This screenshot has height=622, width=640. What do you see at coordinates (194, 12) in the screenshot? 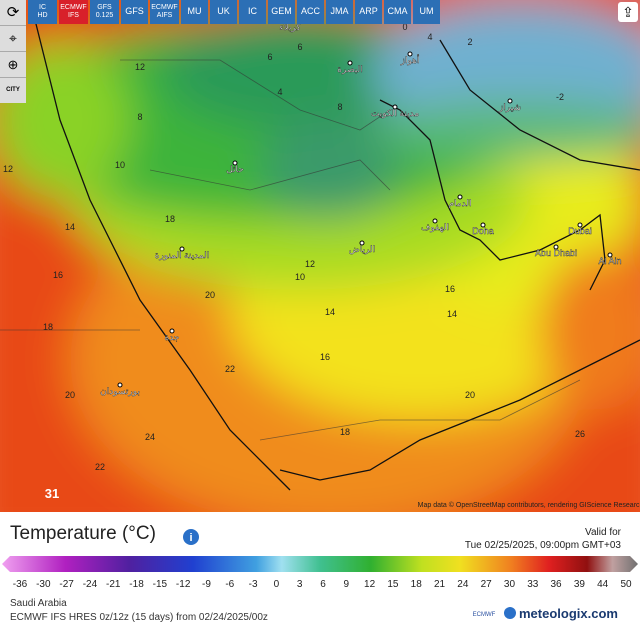
I see `model-button: MU` at bounding box center [194, 12].